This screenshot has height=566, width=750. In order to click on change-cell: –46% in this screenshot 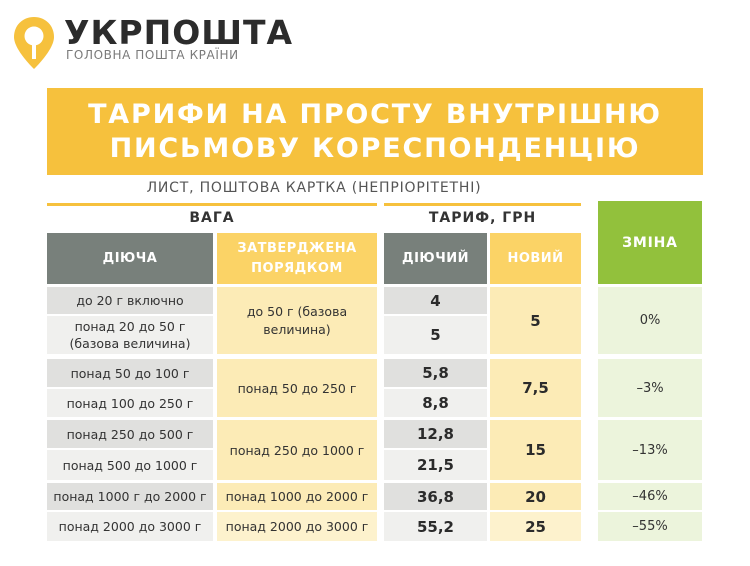, I will do `click(650, 496)`.